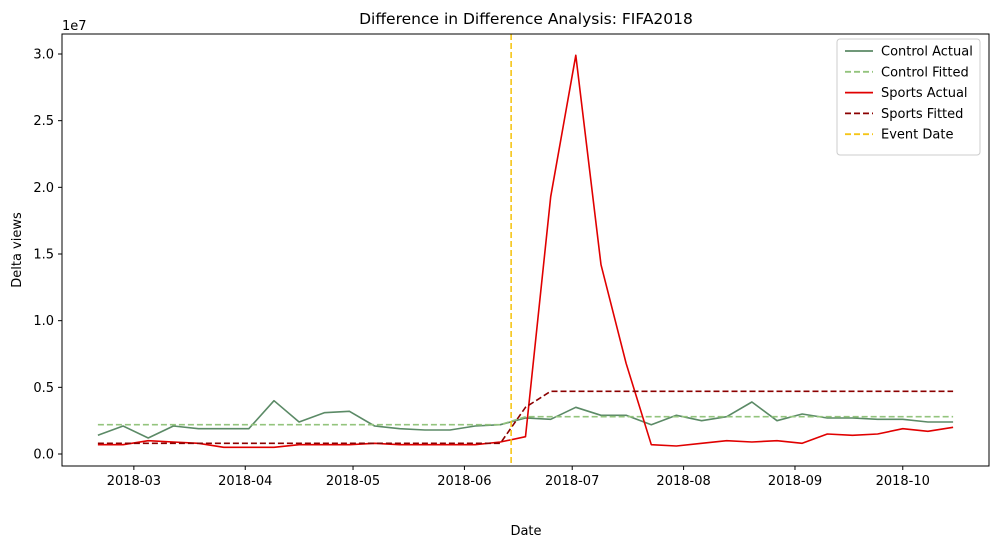  I want to click on y-scale-label: 1e7, so click(74, 26).